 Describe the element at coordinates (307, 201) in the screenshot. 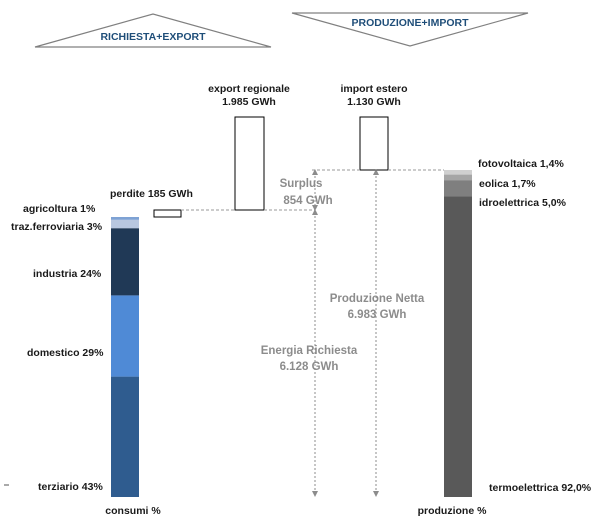

I see `surplus-label-line2: 854 GWh` at that location.